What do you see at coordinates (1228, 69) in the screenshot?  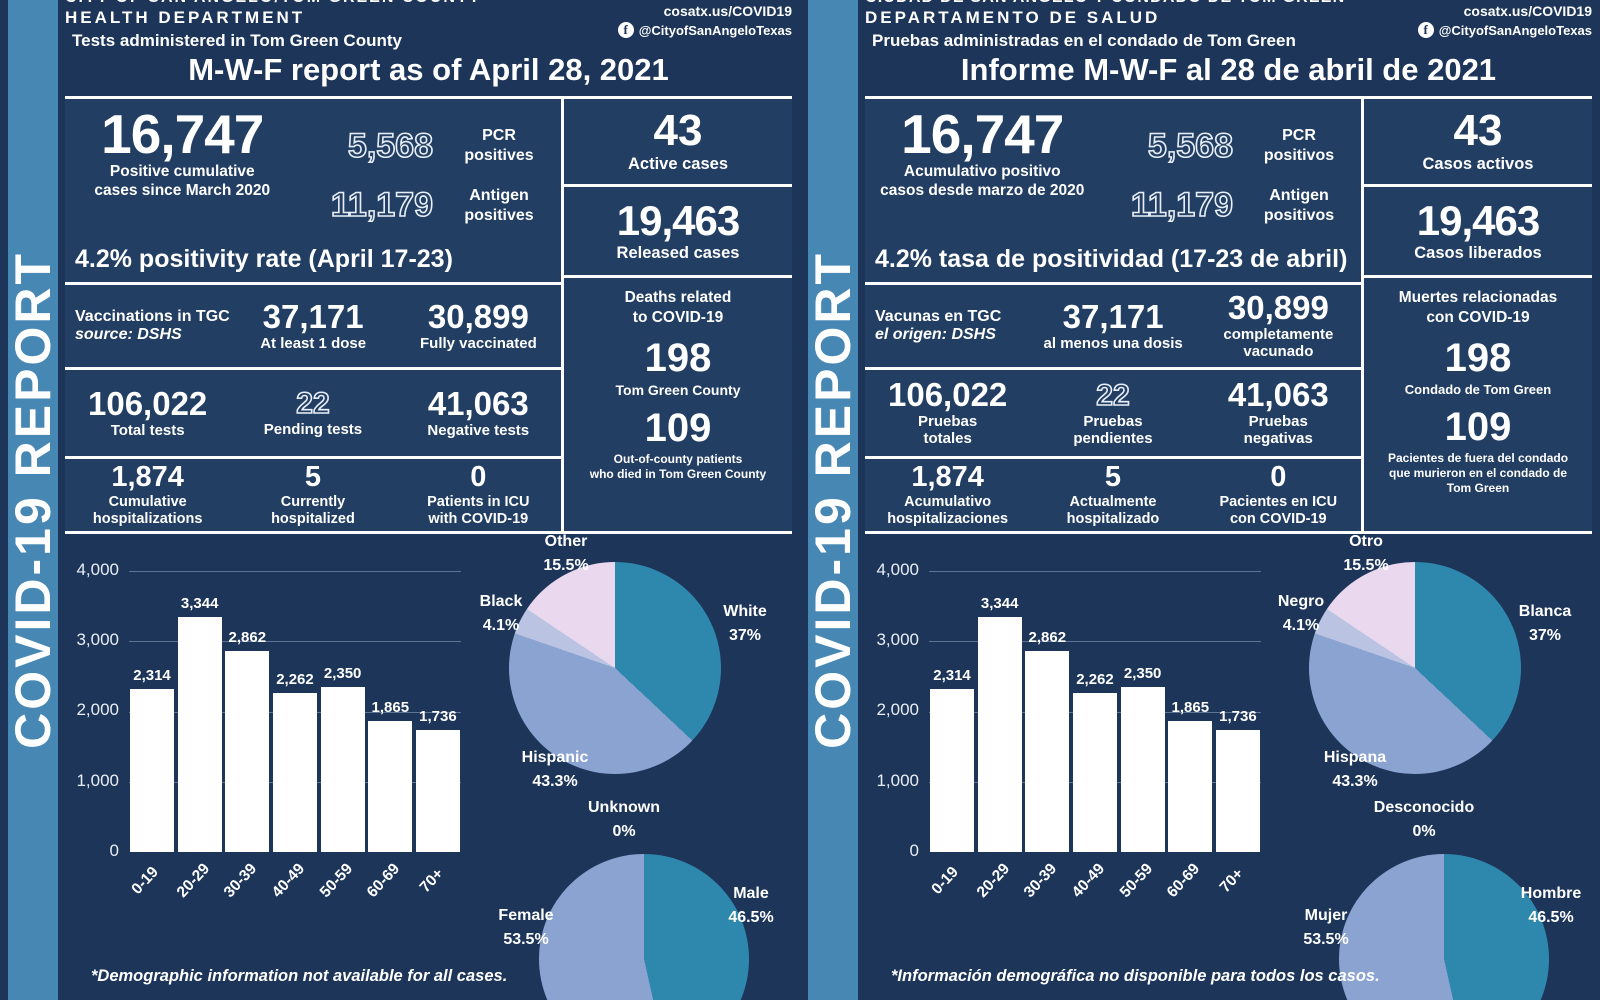 I see `report-title: Informe M-W-F al 28 de abril de 2021` at bounding box center [1228, 69].